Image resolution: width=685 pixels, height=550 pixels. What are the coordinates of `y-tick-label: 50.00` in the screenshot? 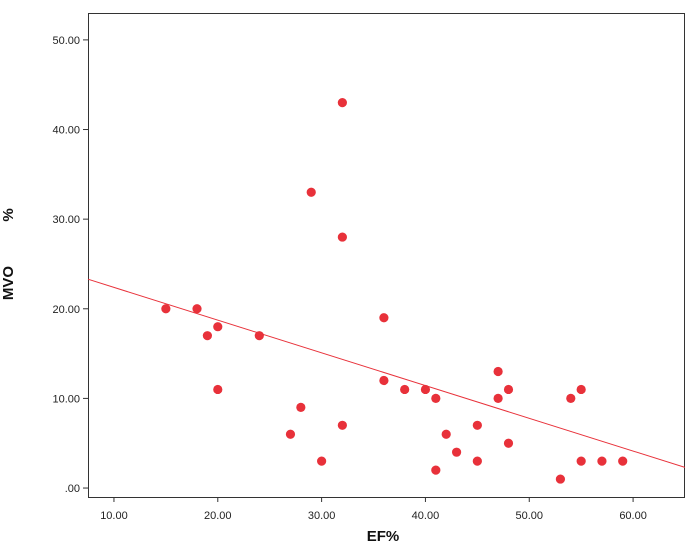 It's located at (66, 41).